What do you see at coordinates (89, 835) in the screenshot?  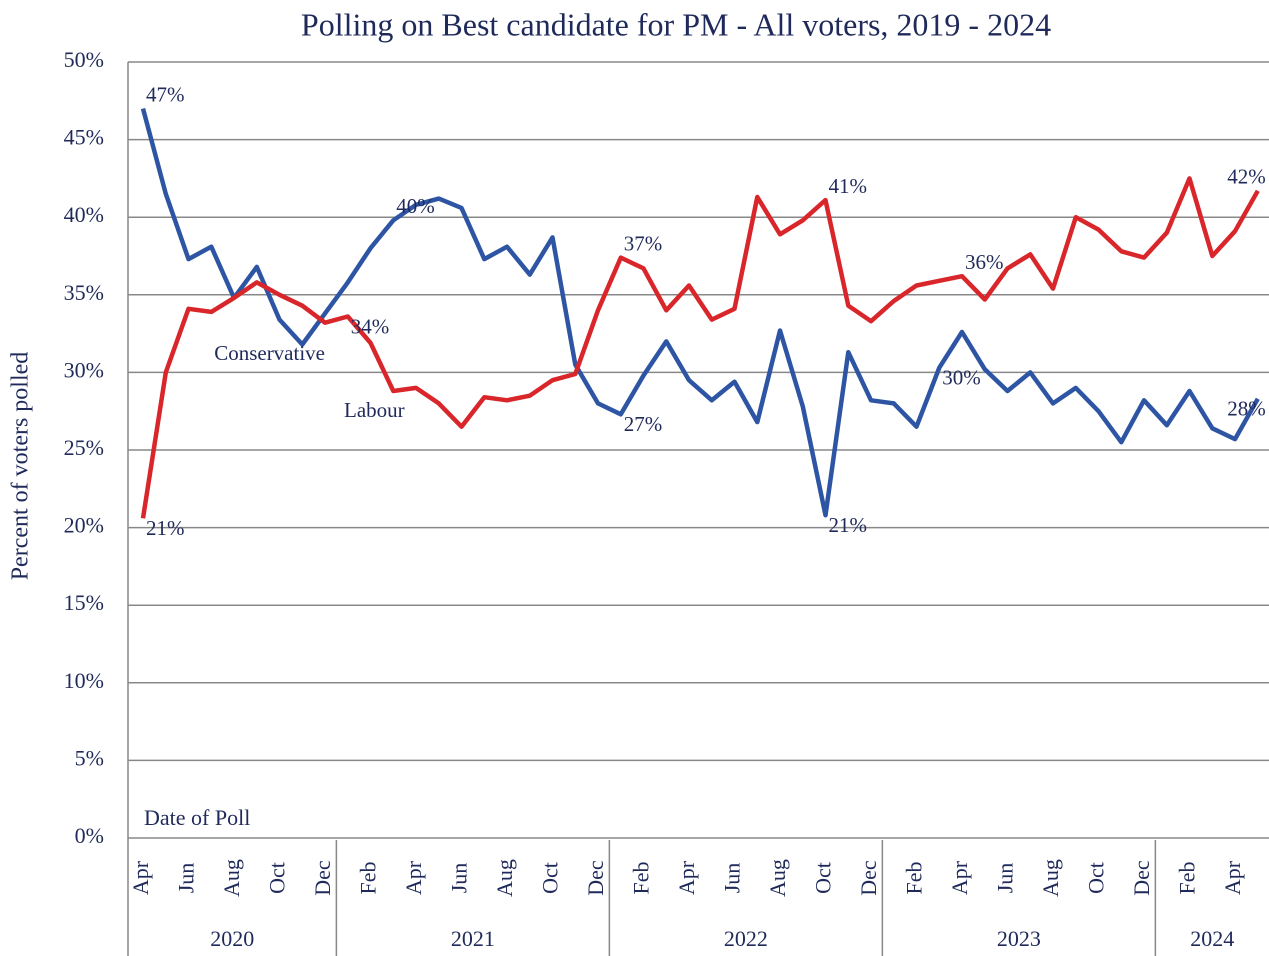 I see `y-tick-label: 0%` at bounding box center [89, 835].